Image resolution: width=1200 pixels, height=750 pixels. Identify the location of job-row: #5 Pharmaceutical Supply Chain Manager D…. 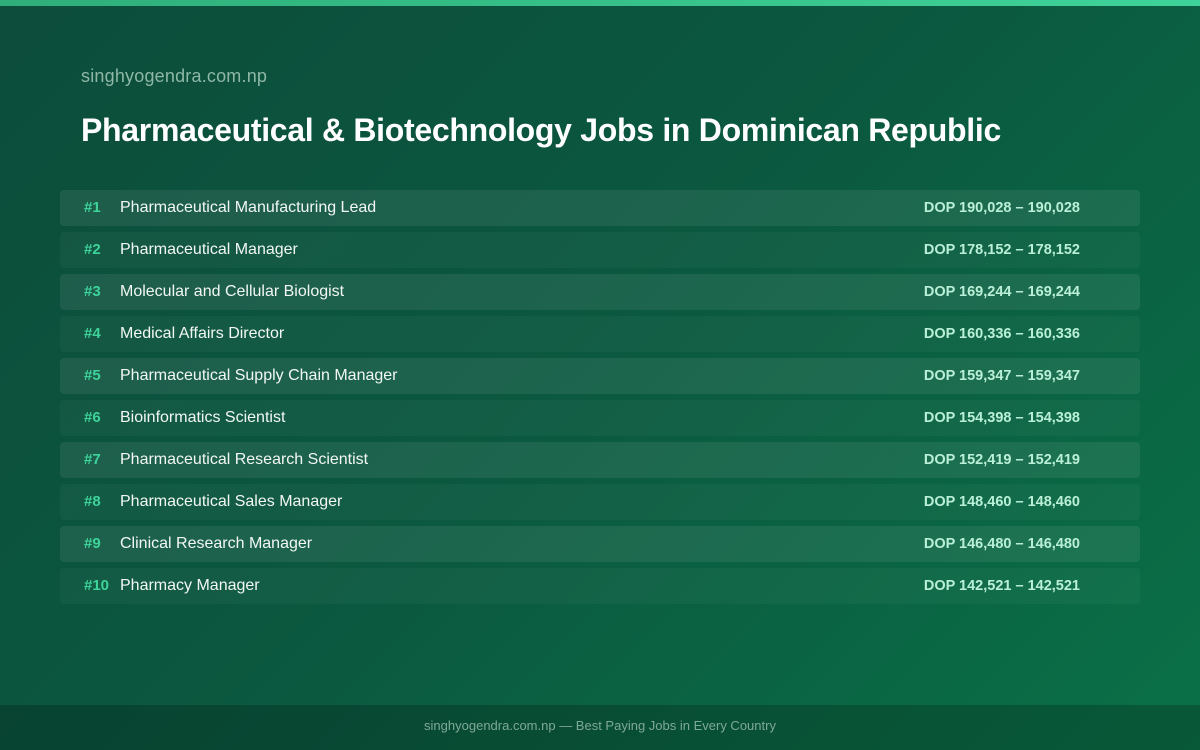
(600, 376).